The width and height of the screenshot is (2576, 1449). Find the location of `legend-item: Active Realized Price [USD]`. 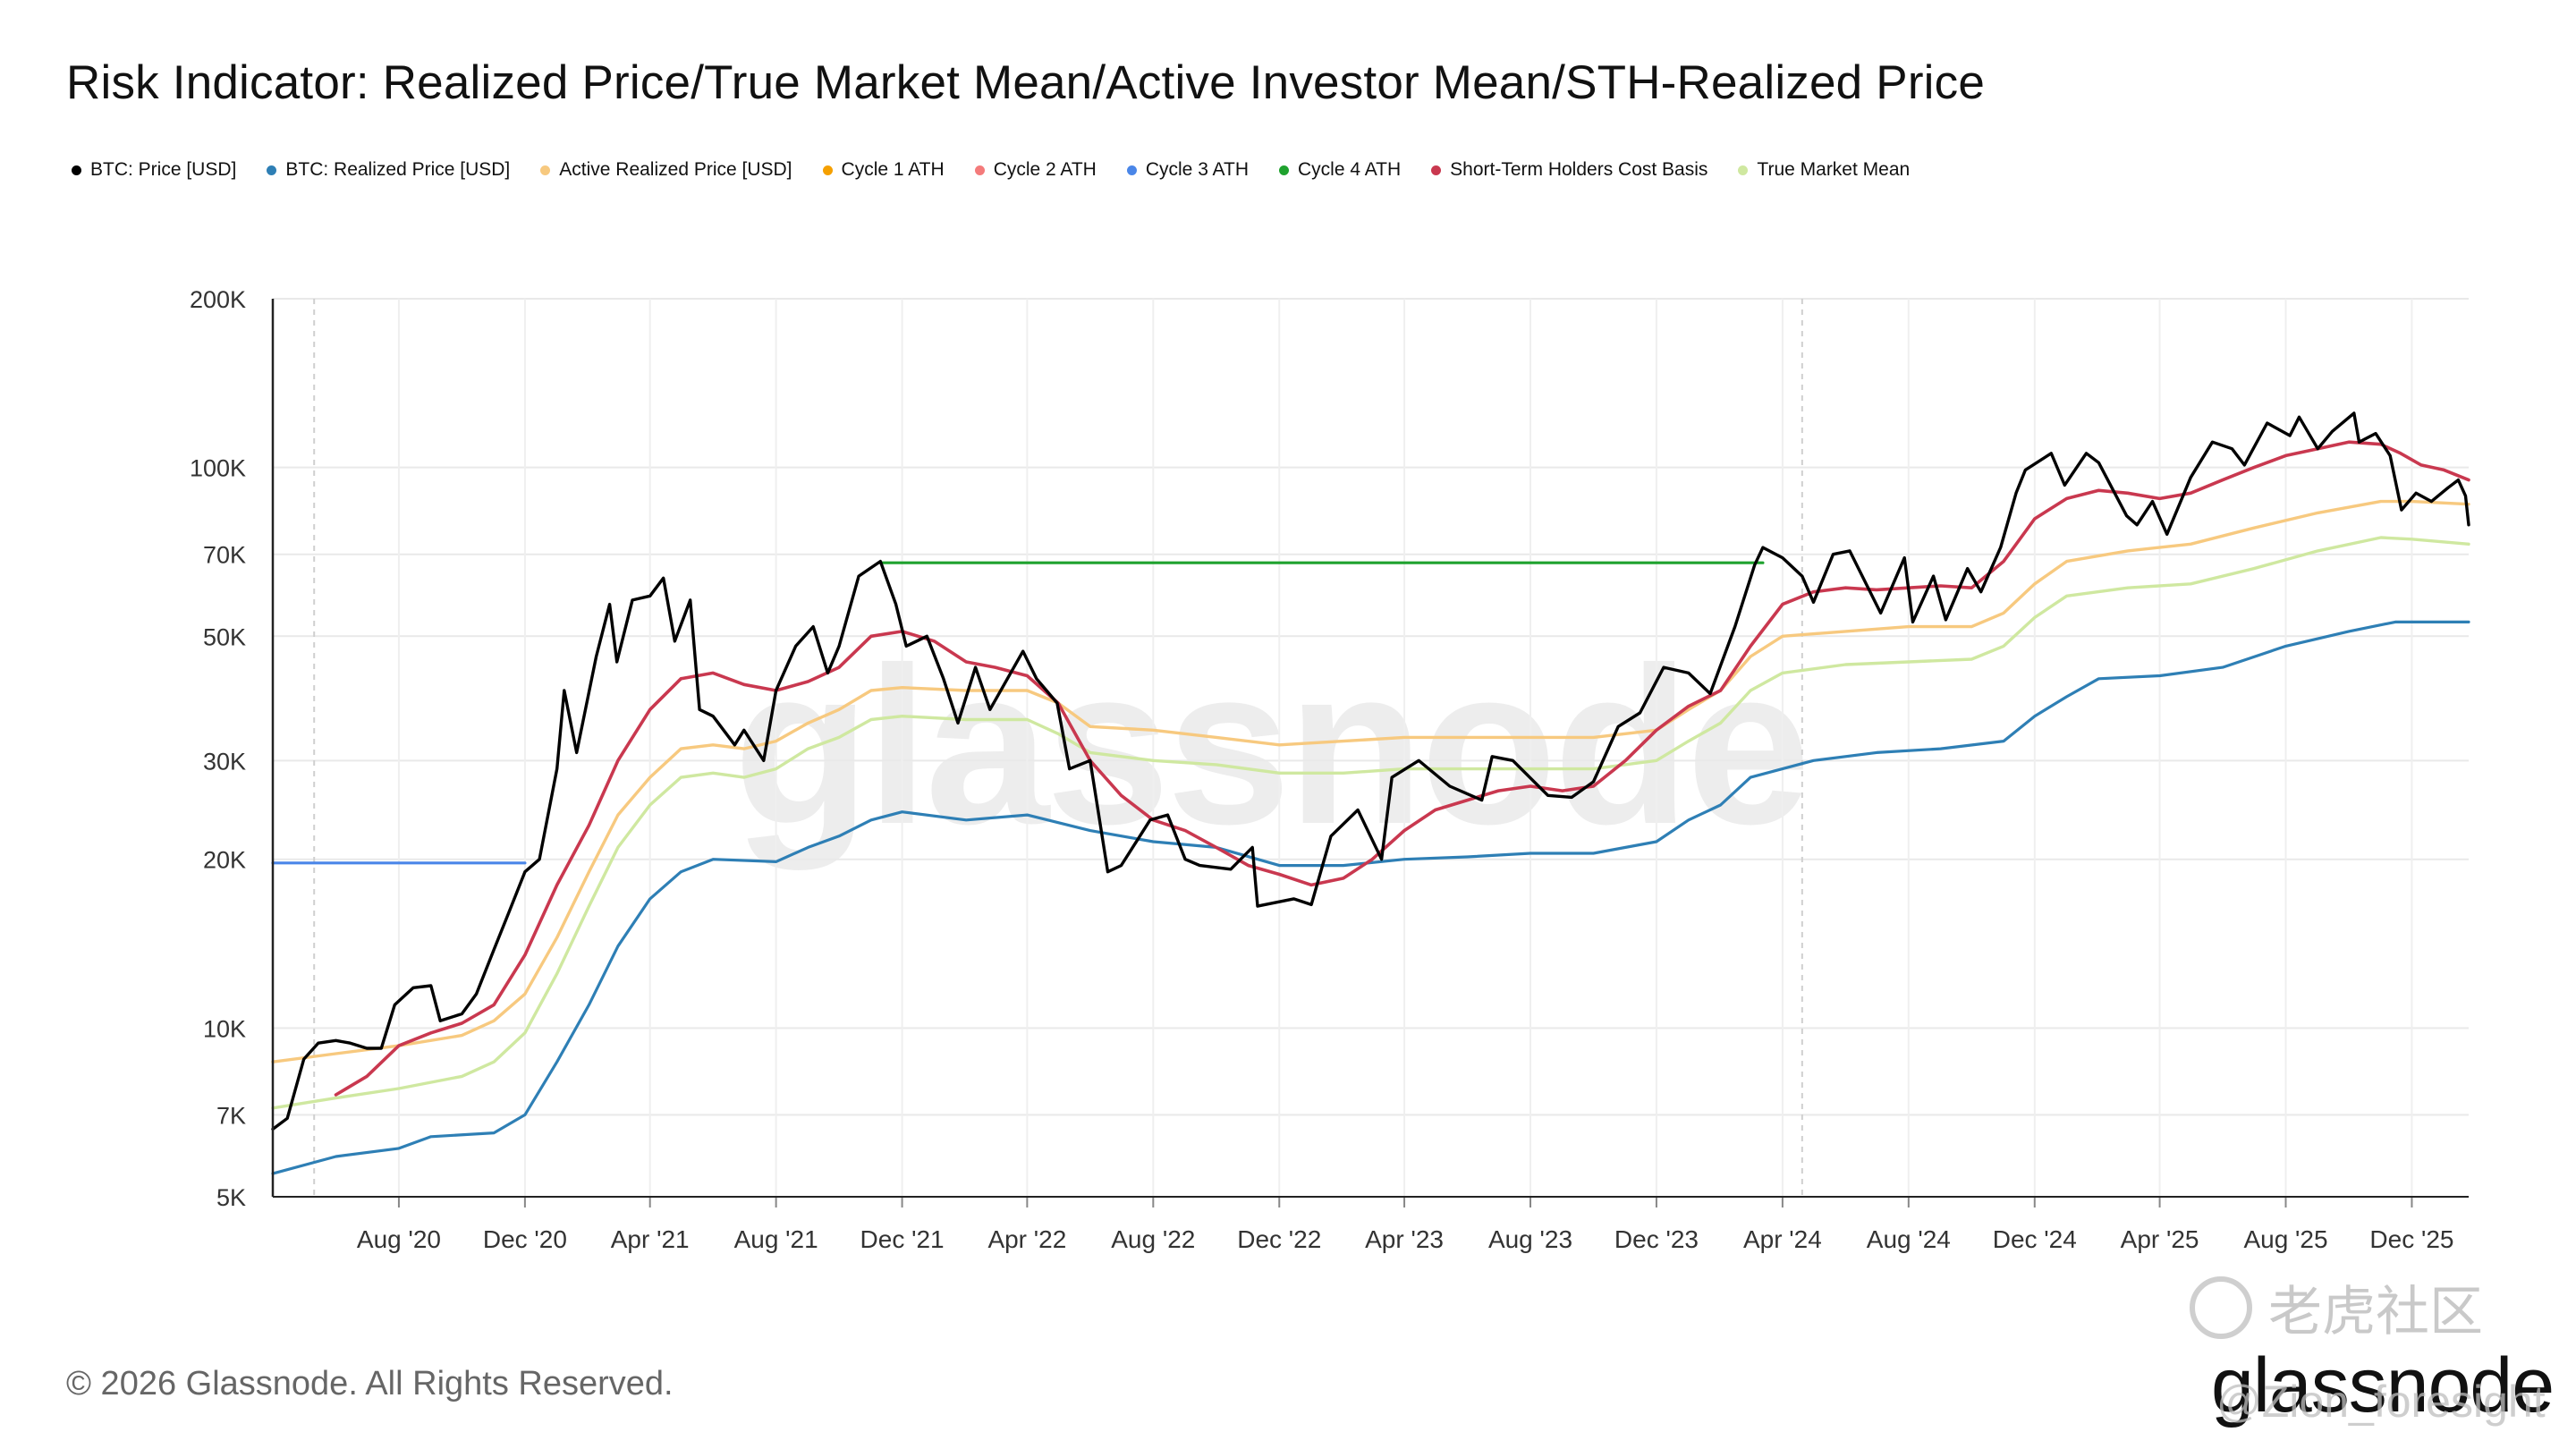

legend-item: Active Realized Price [USD] is located at coordinates (666, 170).